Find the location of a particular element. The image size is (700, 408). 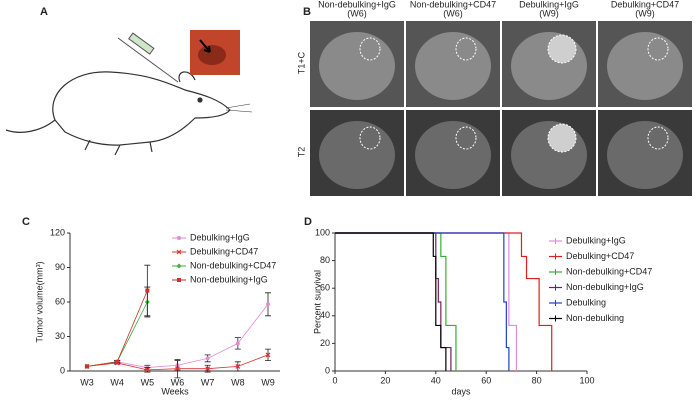

tumor-photo is located at coordinates (215, 52).